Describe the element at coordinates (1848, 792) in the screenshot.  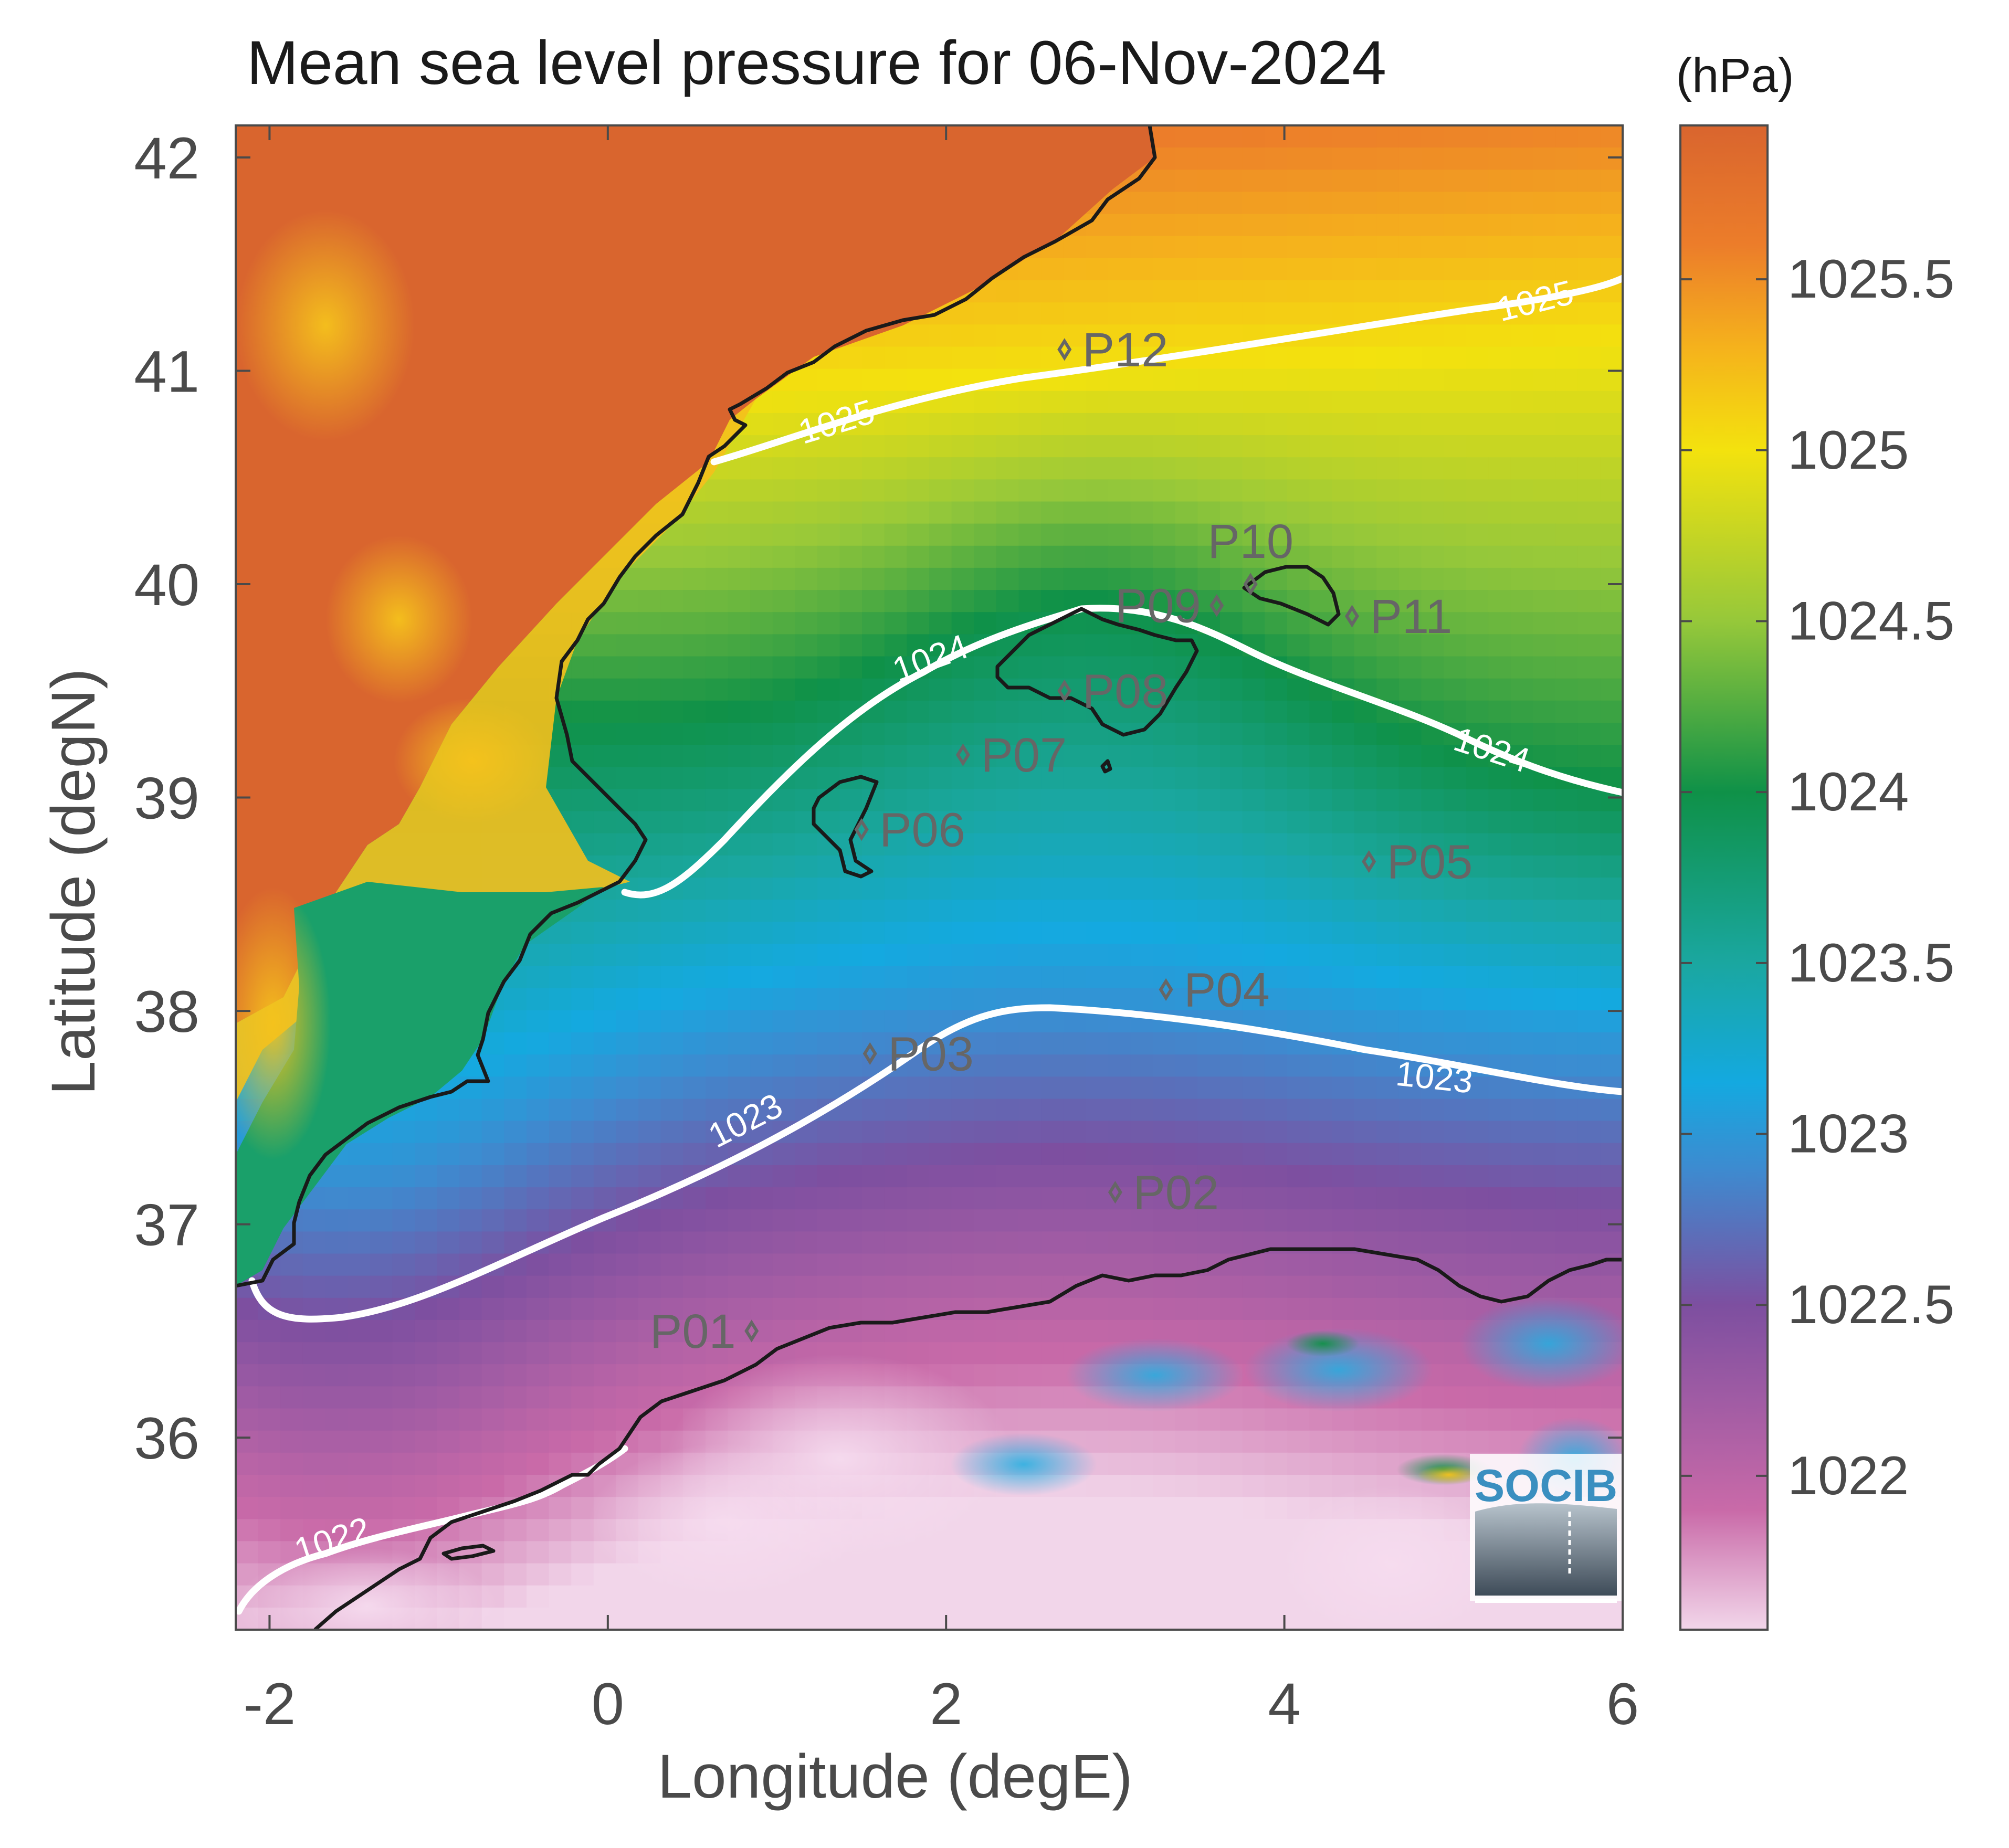
I see `colorbar-tick-label: 1024` at that location.